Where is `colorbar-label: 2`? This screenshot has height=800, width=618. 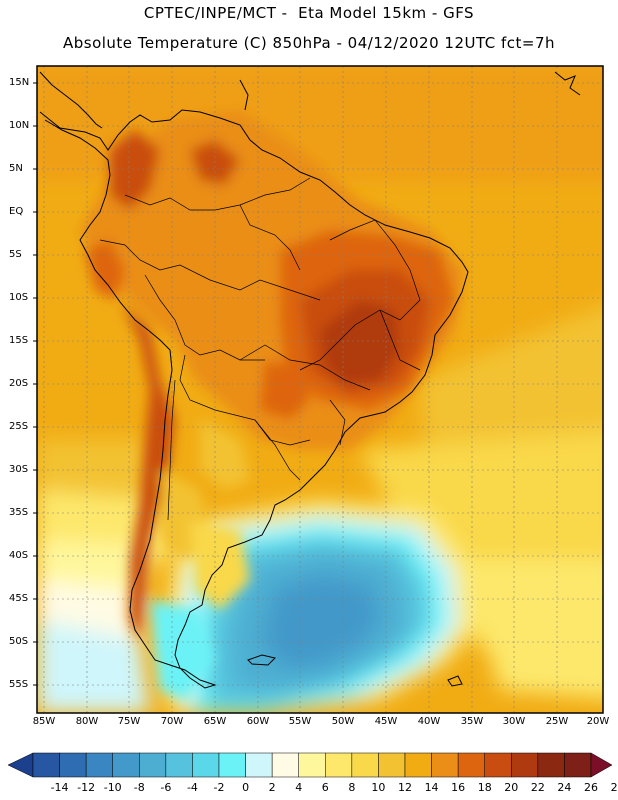 colorbar-label: 2 is located at coordinates (272, 787).